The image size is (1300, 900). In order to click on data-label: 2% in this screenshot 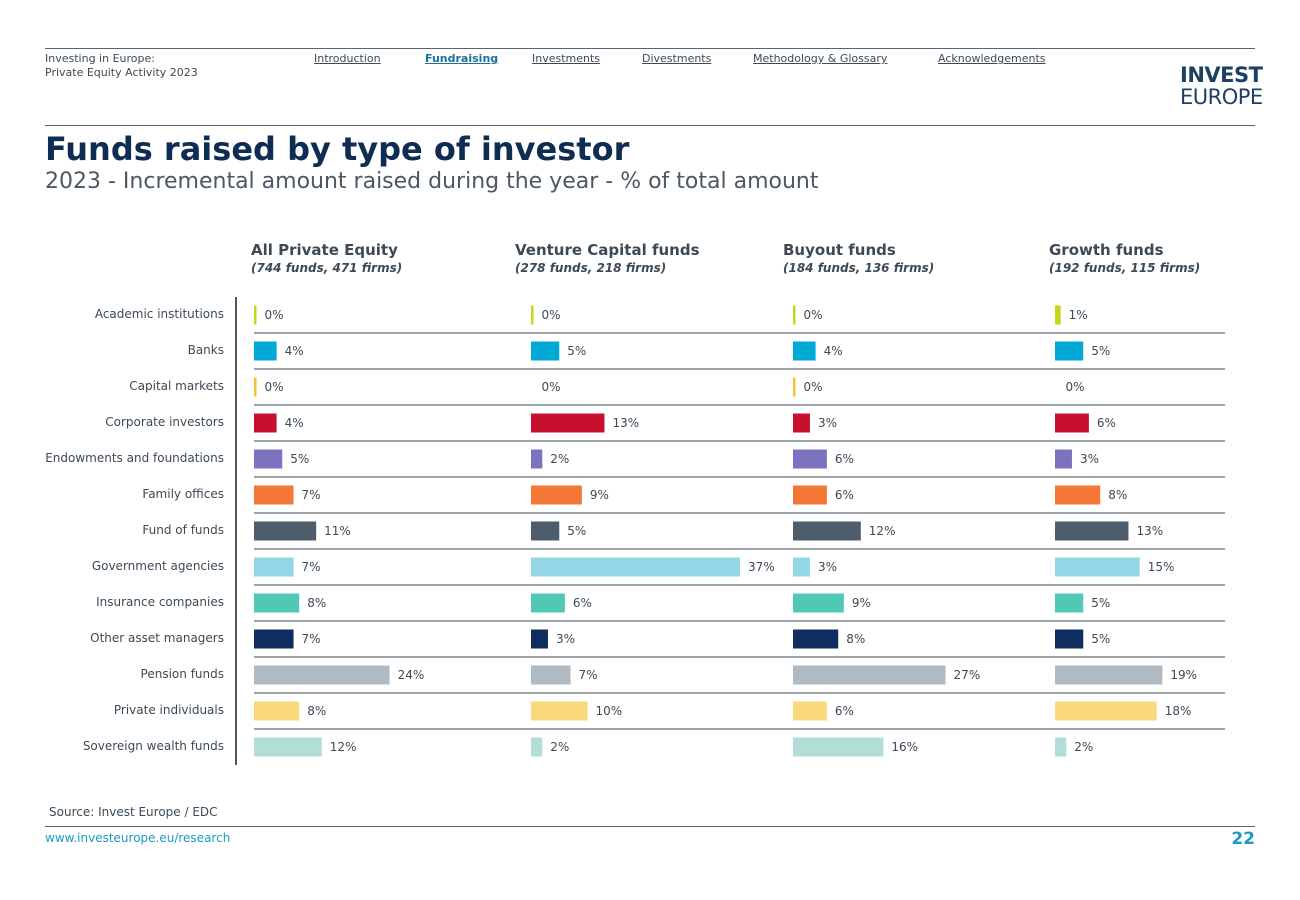, I will do `click(559, 747)`.